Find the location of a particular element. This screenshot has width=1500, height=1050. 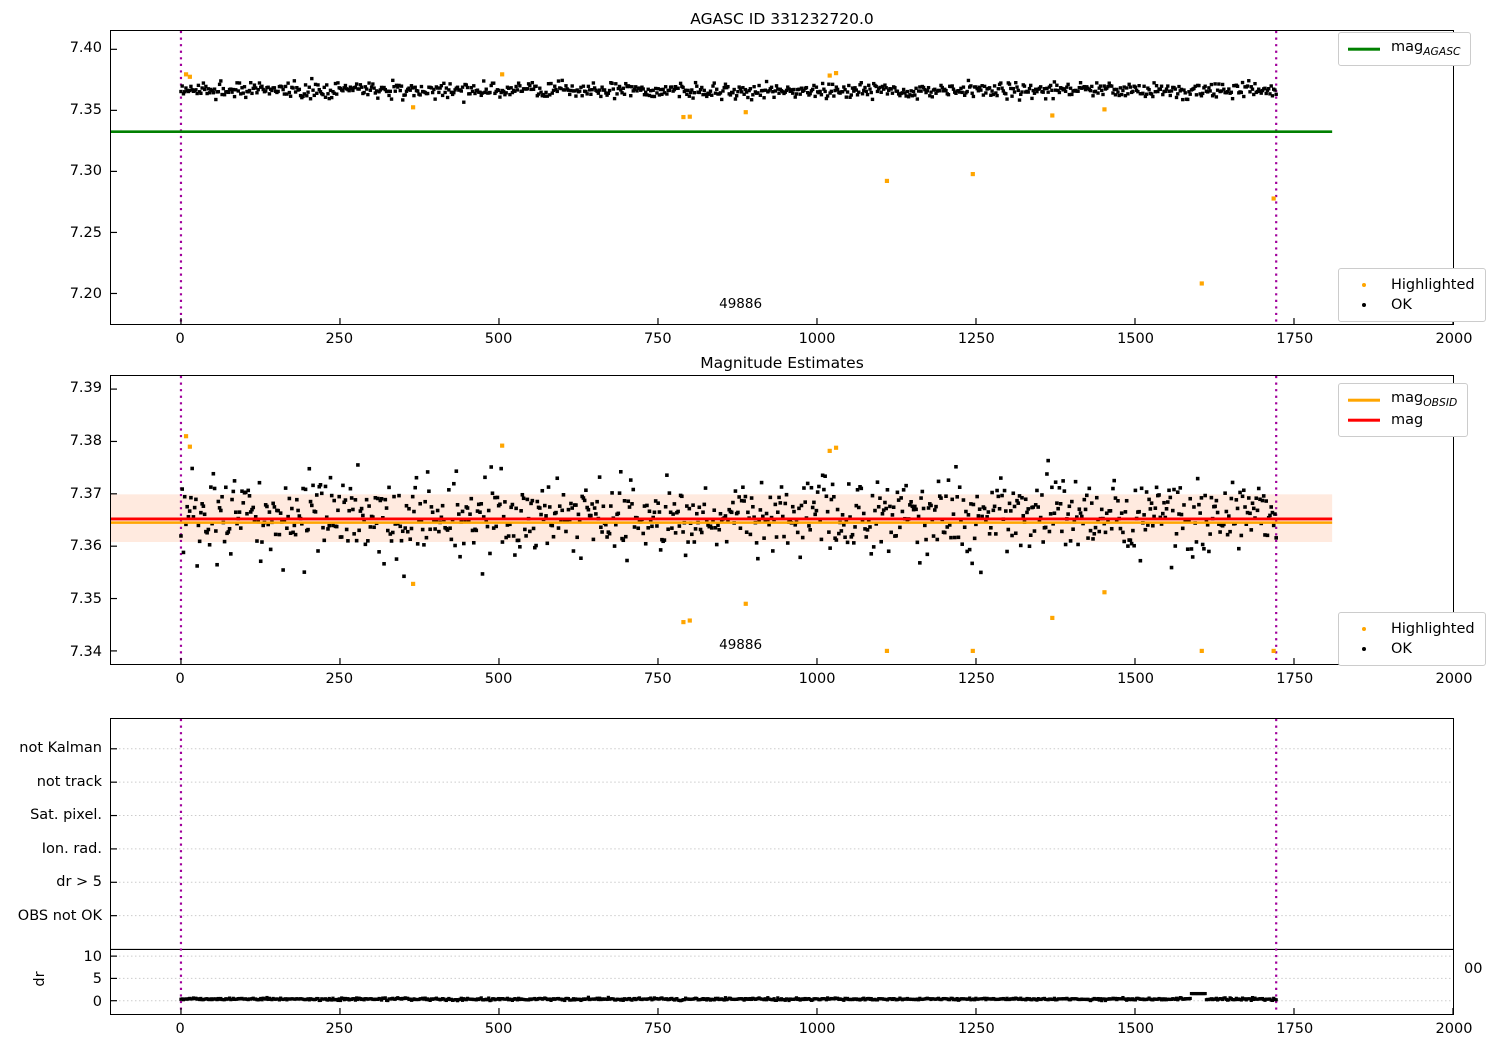

panel2-legend-top-label-0: magOBSID is located at coordinates (1424, 399).